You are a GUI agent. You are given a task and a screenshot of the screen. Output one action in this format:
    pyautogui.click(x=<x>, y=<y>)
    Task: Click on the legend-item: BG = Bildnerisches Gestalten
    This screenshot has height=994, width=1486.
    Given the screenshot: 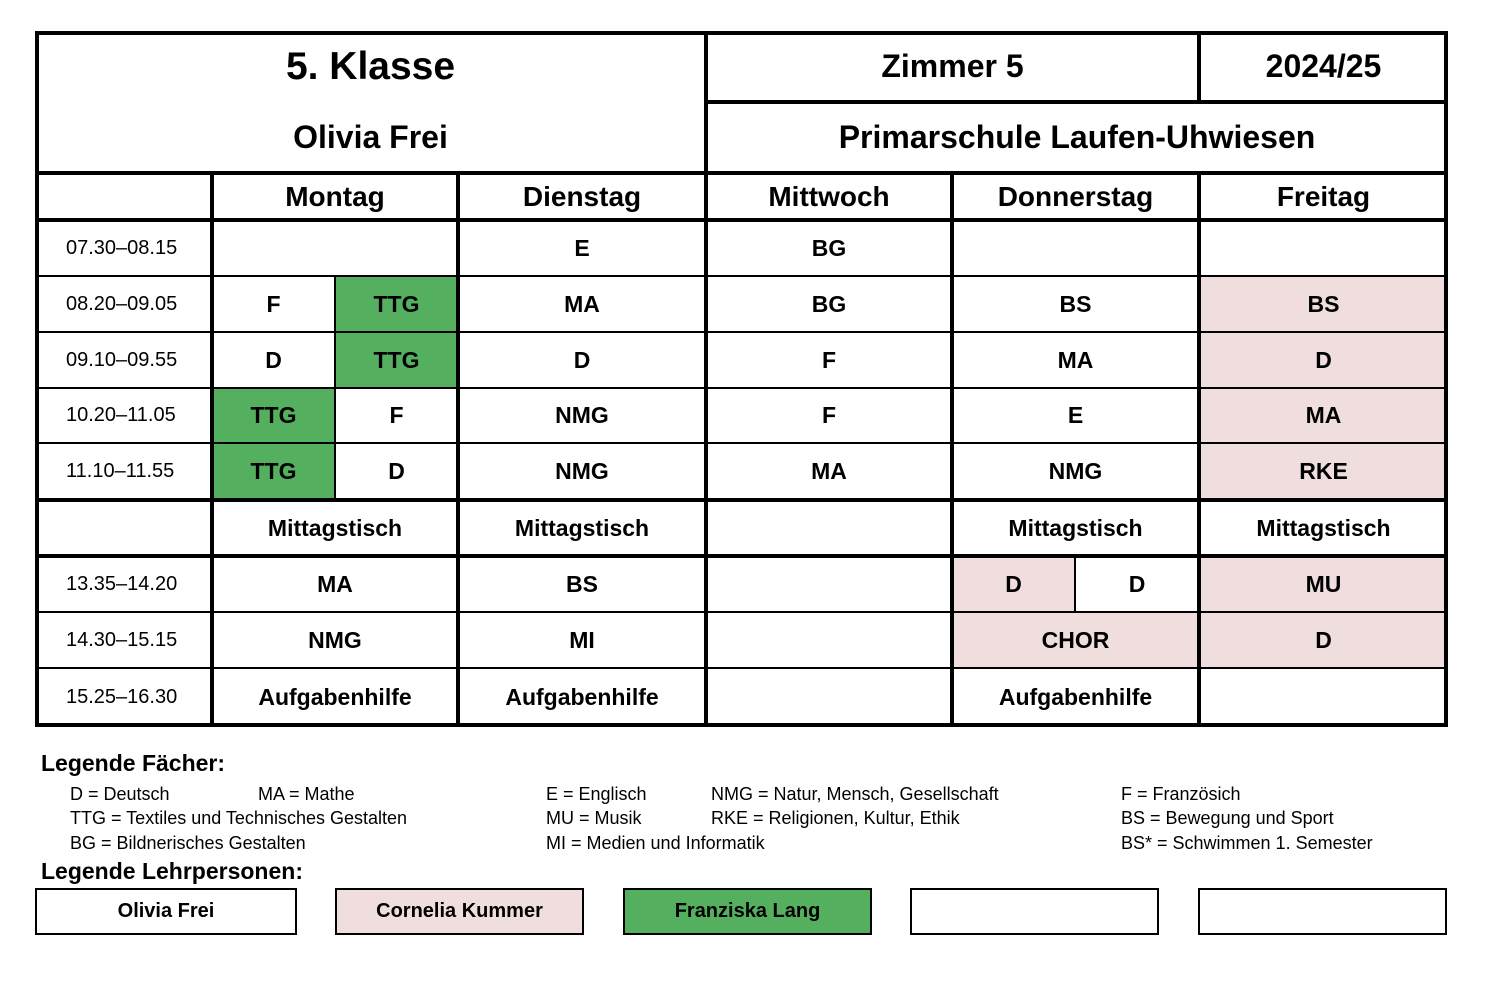 What is the action you would take?
    pyautogui.click(x=188, y=843)
    